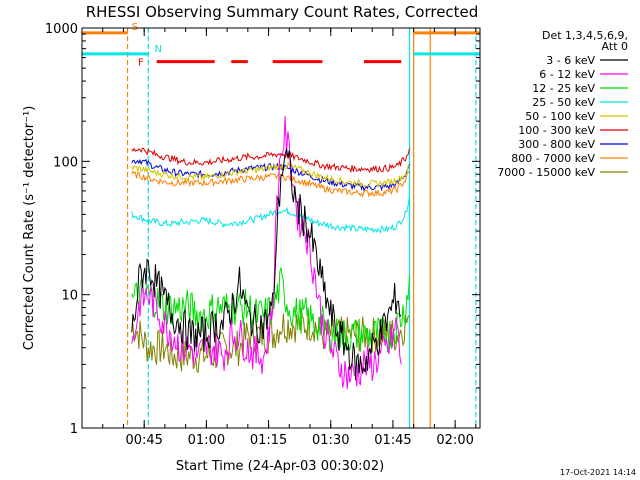  Describe the element at coordinates (585, 35) in the screenshot. I see `legend-header: Det 1,3,4,5,6,9,` at that location.